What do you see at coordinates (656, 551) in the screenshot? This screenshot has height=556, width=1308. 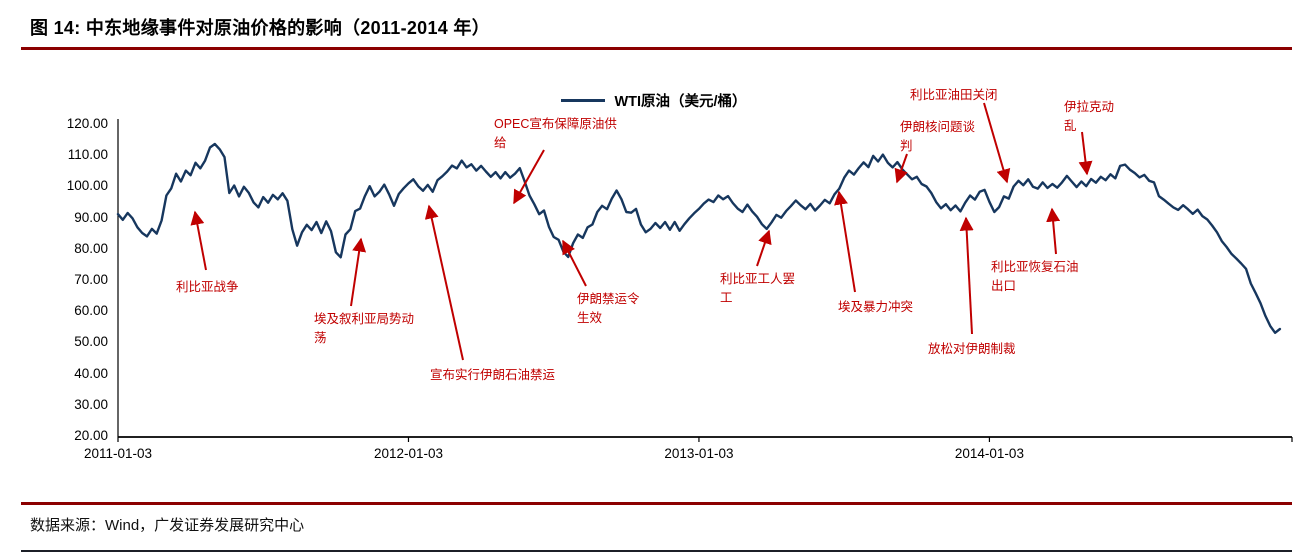 I see `bottom-border-line` at bounding box center [656, 551].